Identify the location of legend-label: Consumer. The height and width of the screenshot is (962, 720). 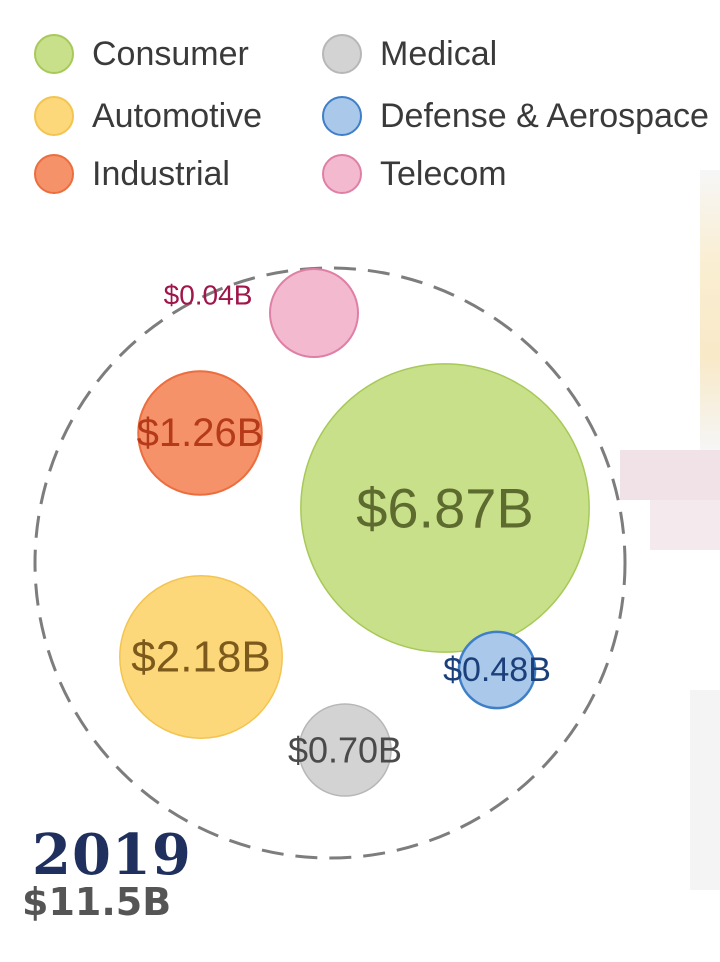
(170, 53).